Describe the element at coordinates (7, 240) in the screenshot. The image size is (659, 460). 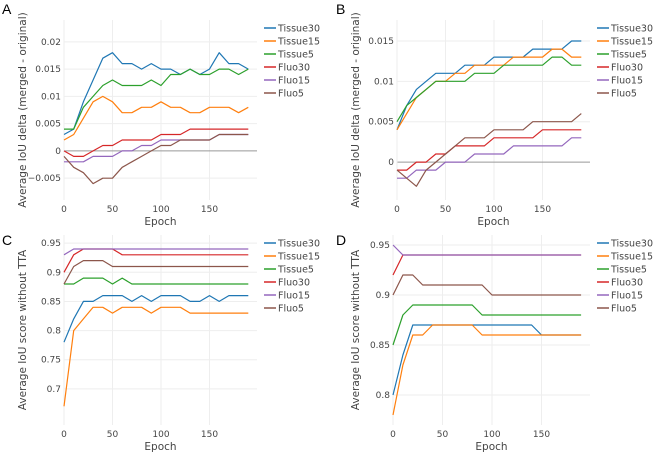
I see `panel-letter: C` at that location.